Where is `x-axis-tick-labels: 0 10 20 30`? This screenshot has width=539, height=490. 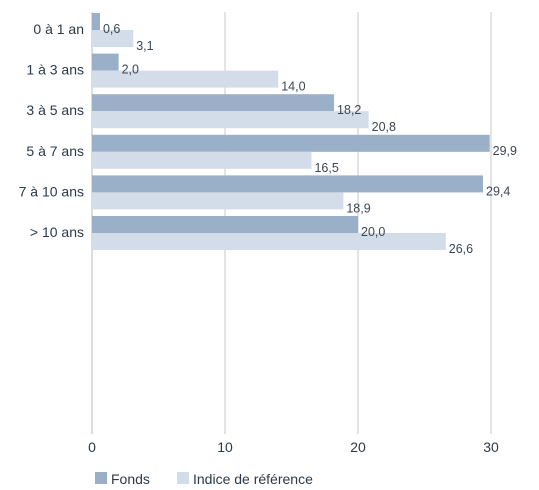 x-axis-tick-labels: 0 10 20 30 is located at coordinates (293, 447).